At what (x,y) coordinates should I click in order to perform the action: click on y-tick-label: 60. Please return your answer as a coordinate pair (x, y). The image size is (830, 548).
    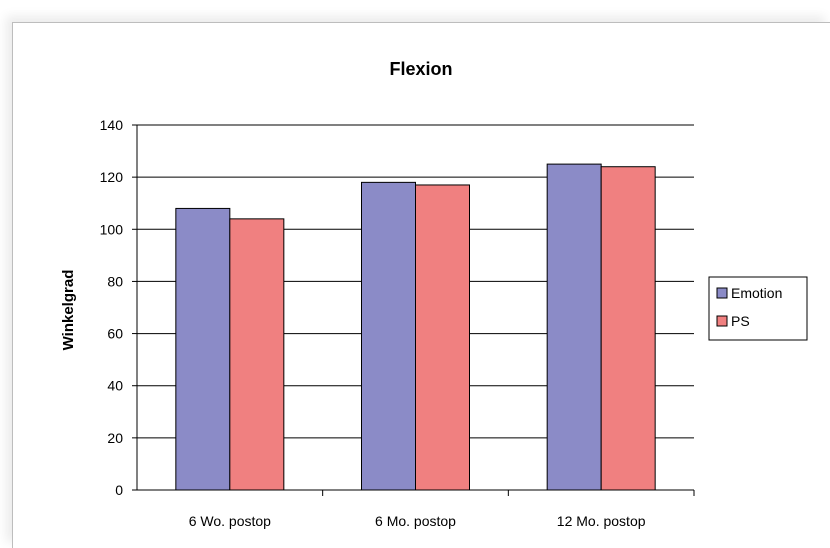
    Looking at the image, I should click on (115, 334).